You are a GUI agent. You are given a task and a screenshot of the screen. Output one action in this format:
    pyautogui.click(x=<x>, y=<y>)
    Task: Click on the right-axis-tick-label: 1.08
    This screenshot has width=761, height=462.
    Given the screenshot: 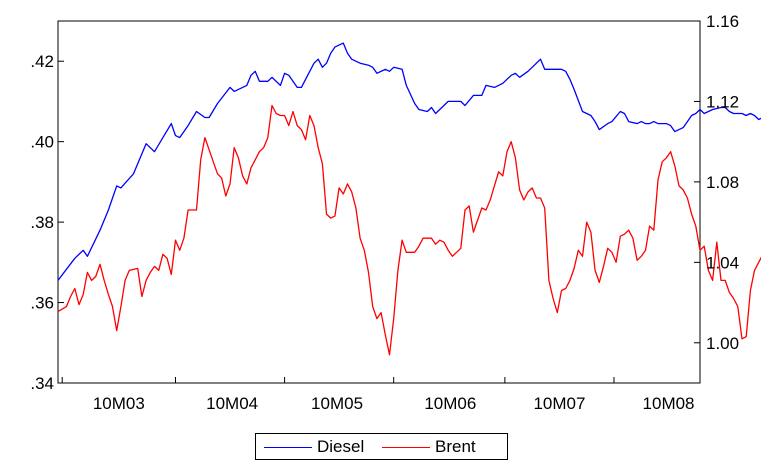 What is the action you would take?
    pyautogui.click(x=722, y=182)
    